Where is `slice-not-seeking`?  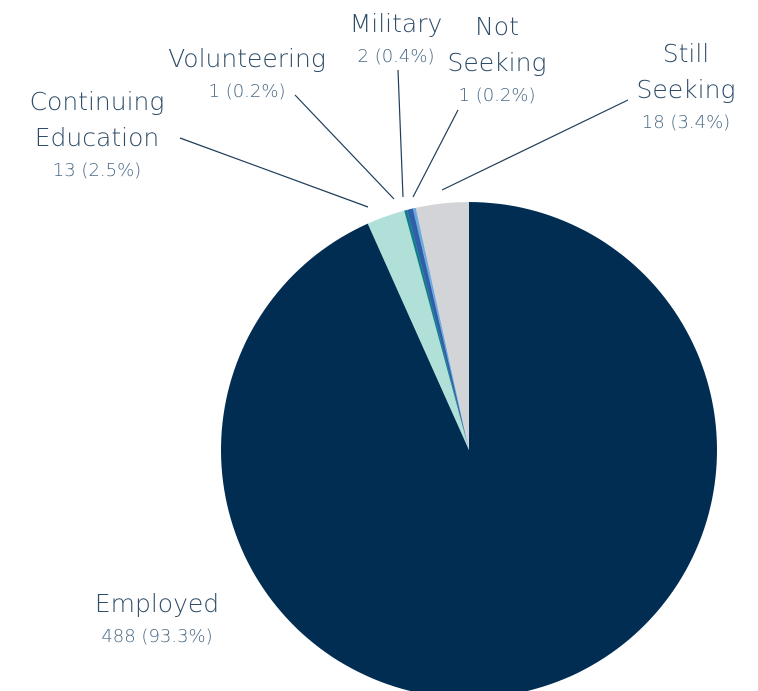
slice-not-seeking is located at coordinates (440, 328).